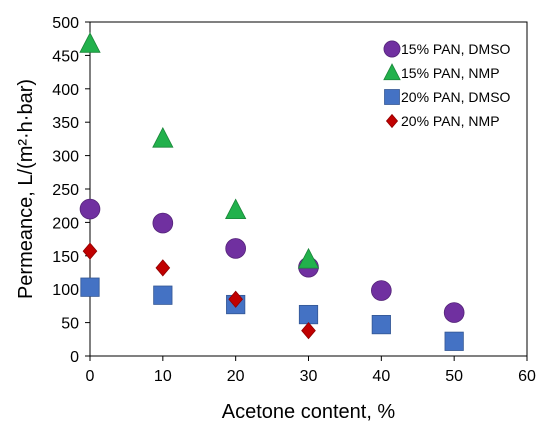 Image resolution: width=550 pixels, height=434 pixels. What do you see at coordinates (65, 223) in the screenshot?
I see `y-tick-label: 200` at bounding box center [65, 223].